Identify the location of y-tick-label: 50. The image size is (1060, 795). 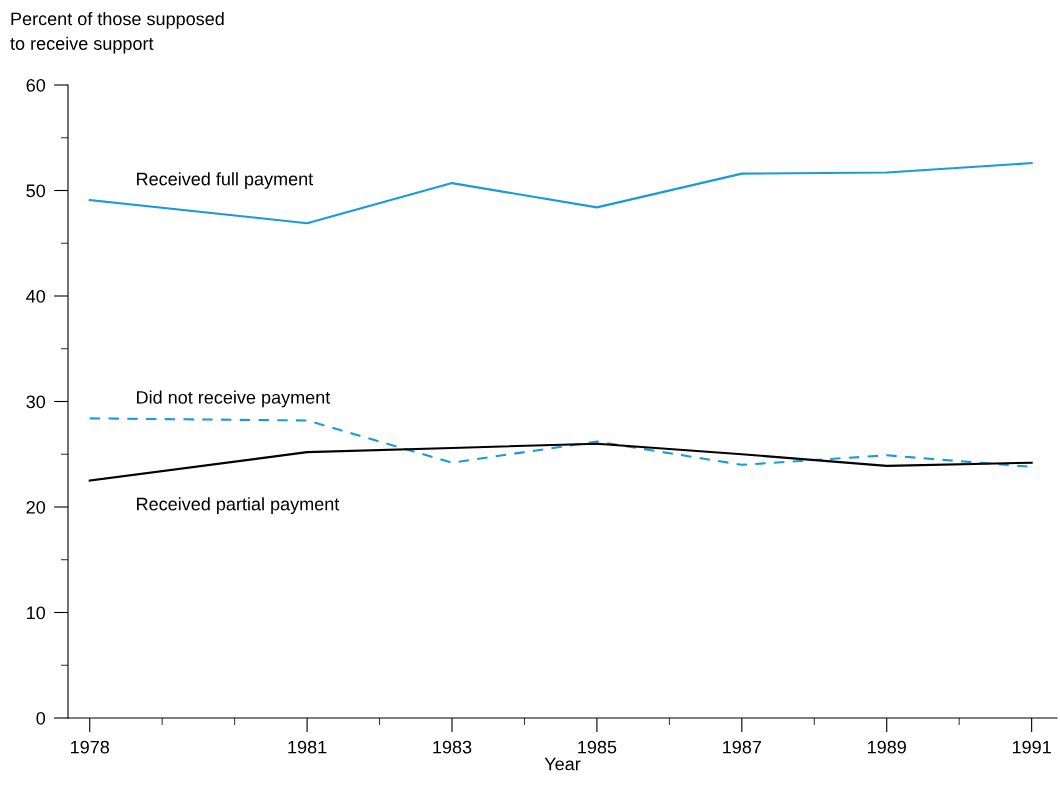
(36, 191).